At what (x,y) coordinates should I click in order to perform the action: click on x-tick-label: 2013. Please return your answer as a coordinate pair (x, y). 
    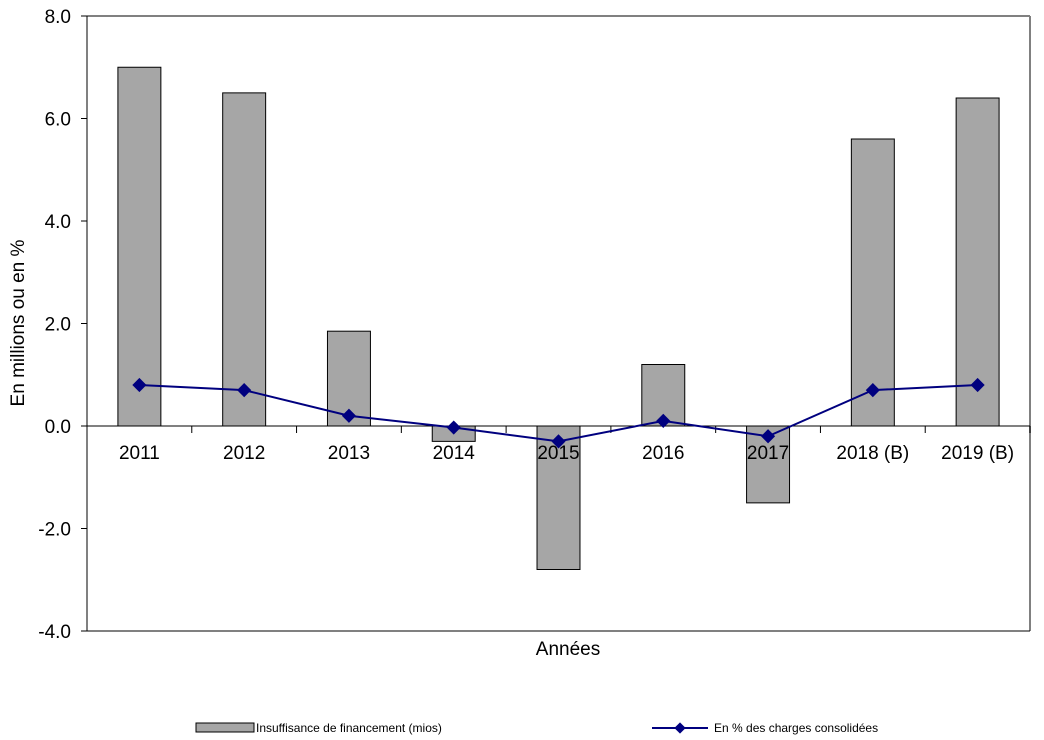
    Looking at the image, I should click on (349, 453).